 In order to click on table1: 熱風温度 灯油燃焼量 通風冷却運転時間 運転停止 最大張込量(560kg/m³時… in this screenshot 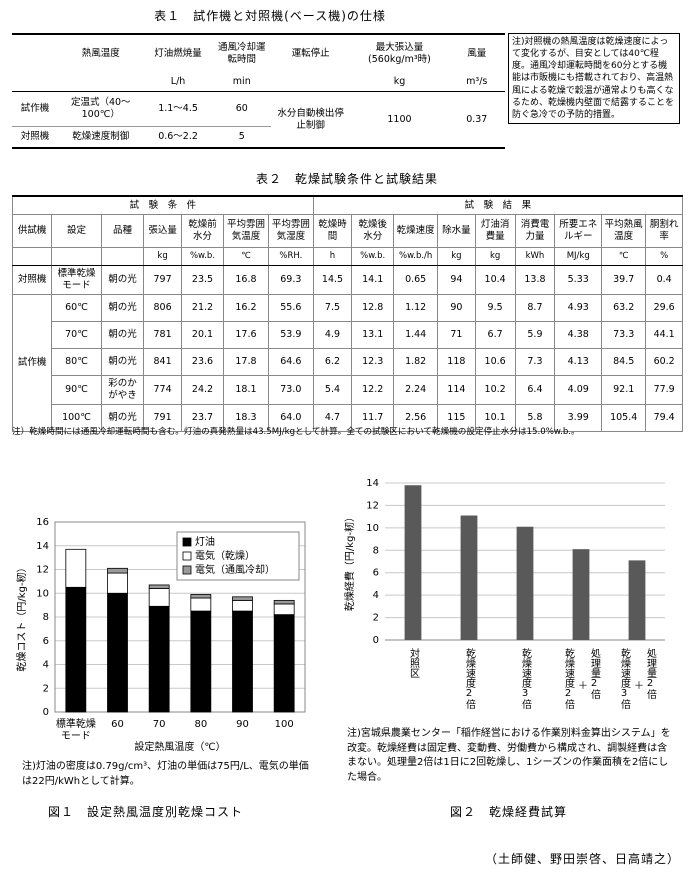, I will do `click(258, 91)`.